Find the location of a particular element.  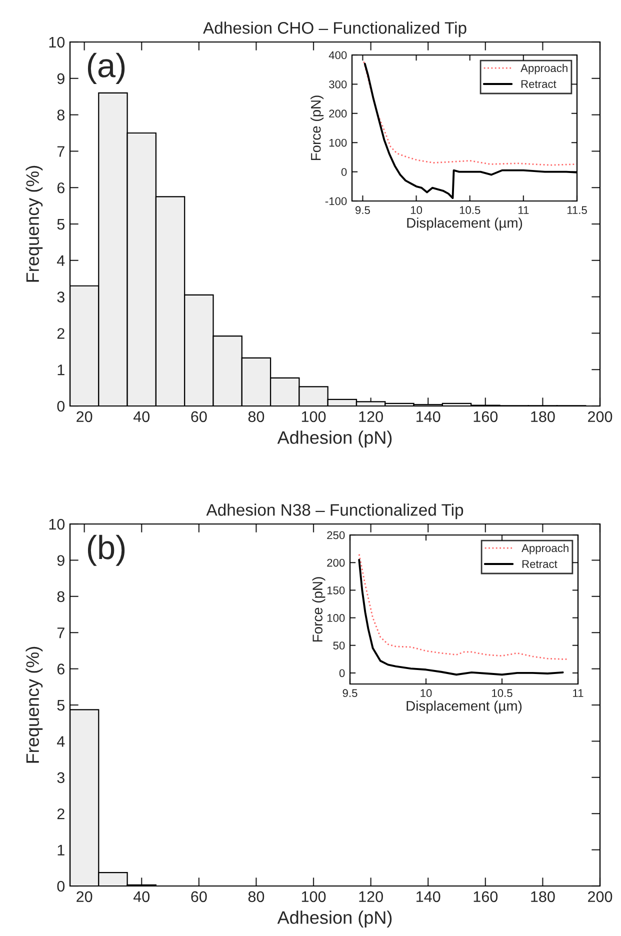

chart-title: Adhesion CHO – Functionalized Tip is located at coordinates (334, 30).